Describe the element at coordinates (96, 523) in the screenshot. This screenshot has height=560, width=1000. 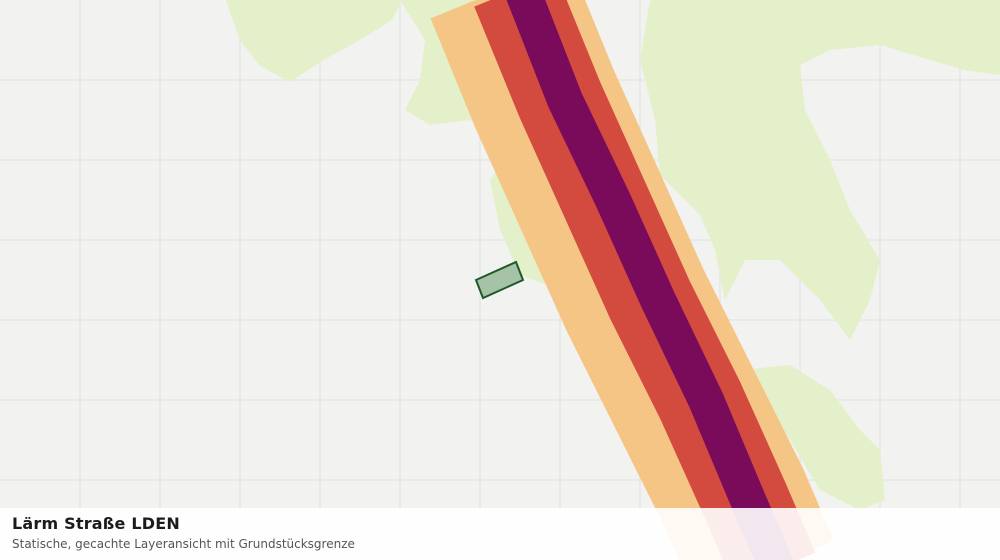
I see `layer-title: Lärm Straße LDEN` at that location.